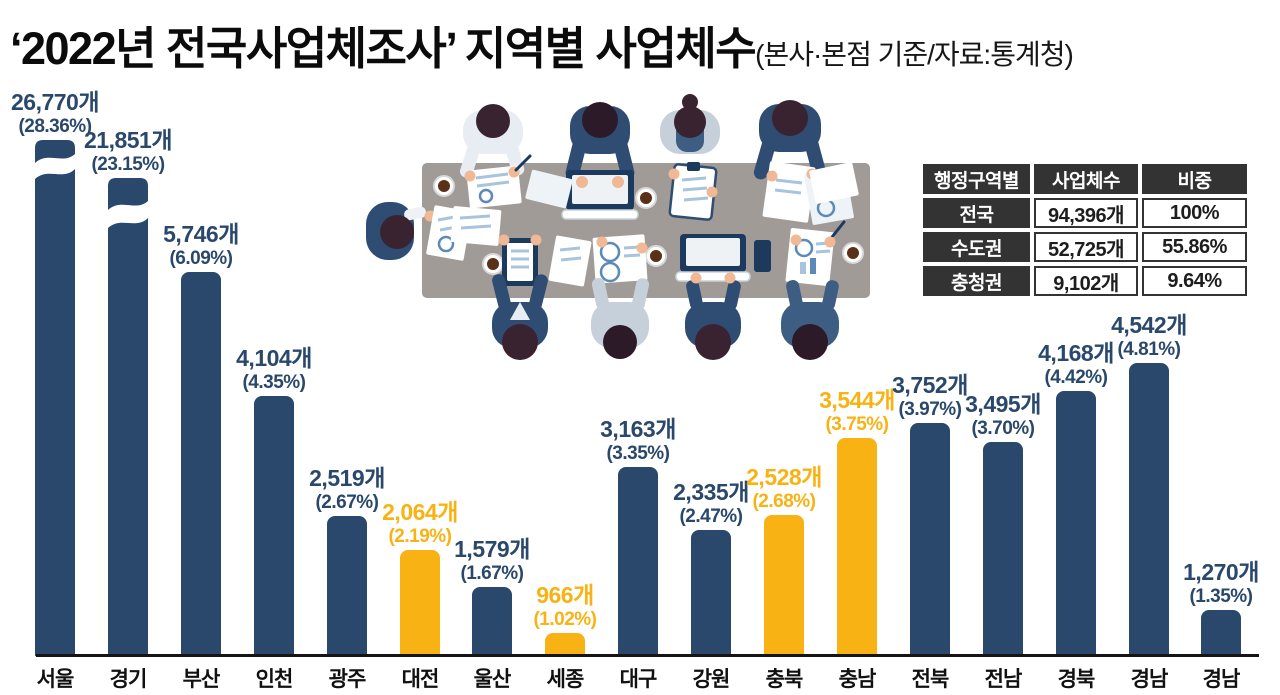  I want to click on axis-label-부산: 부산, so click(201, 679).